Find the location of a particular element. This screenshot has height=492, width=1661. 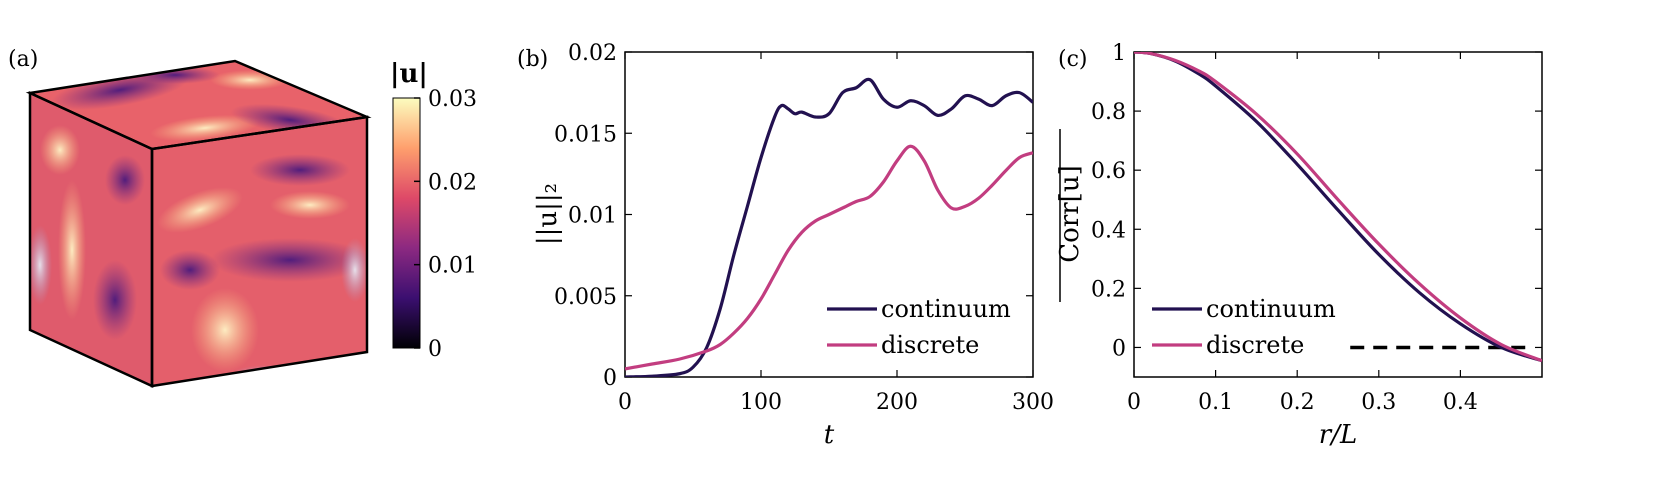

cube-front-edge is located at coordinates (259, 251).